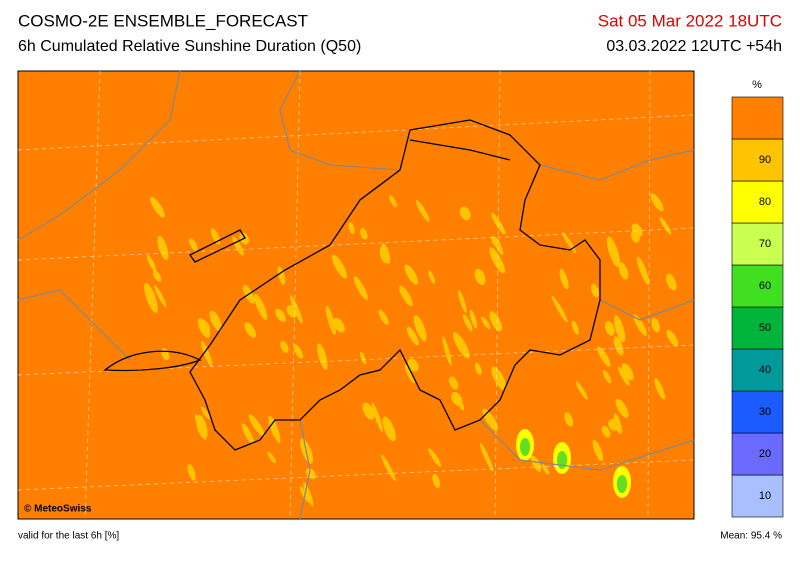  Describe the element at coordinates (163, 20) in the screenshot. I see `title: COSMO-2E ENSEMBLE_FORECAST` at that location.